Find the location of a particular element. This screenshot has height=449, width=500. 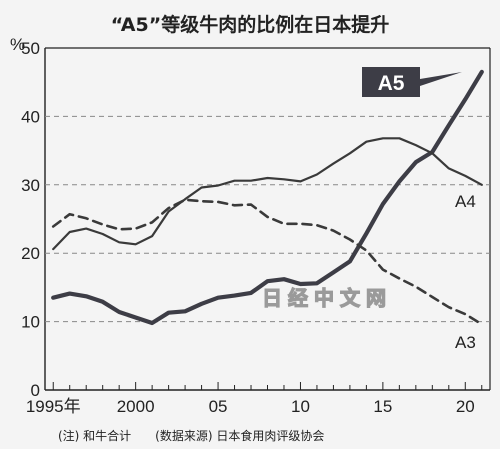

y-tick-label: 20 is located at coordinates (30, 253).